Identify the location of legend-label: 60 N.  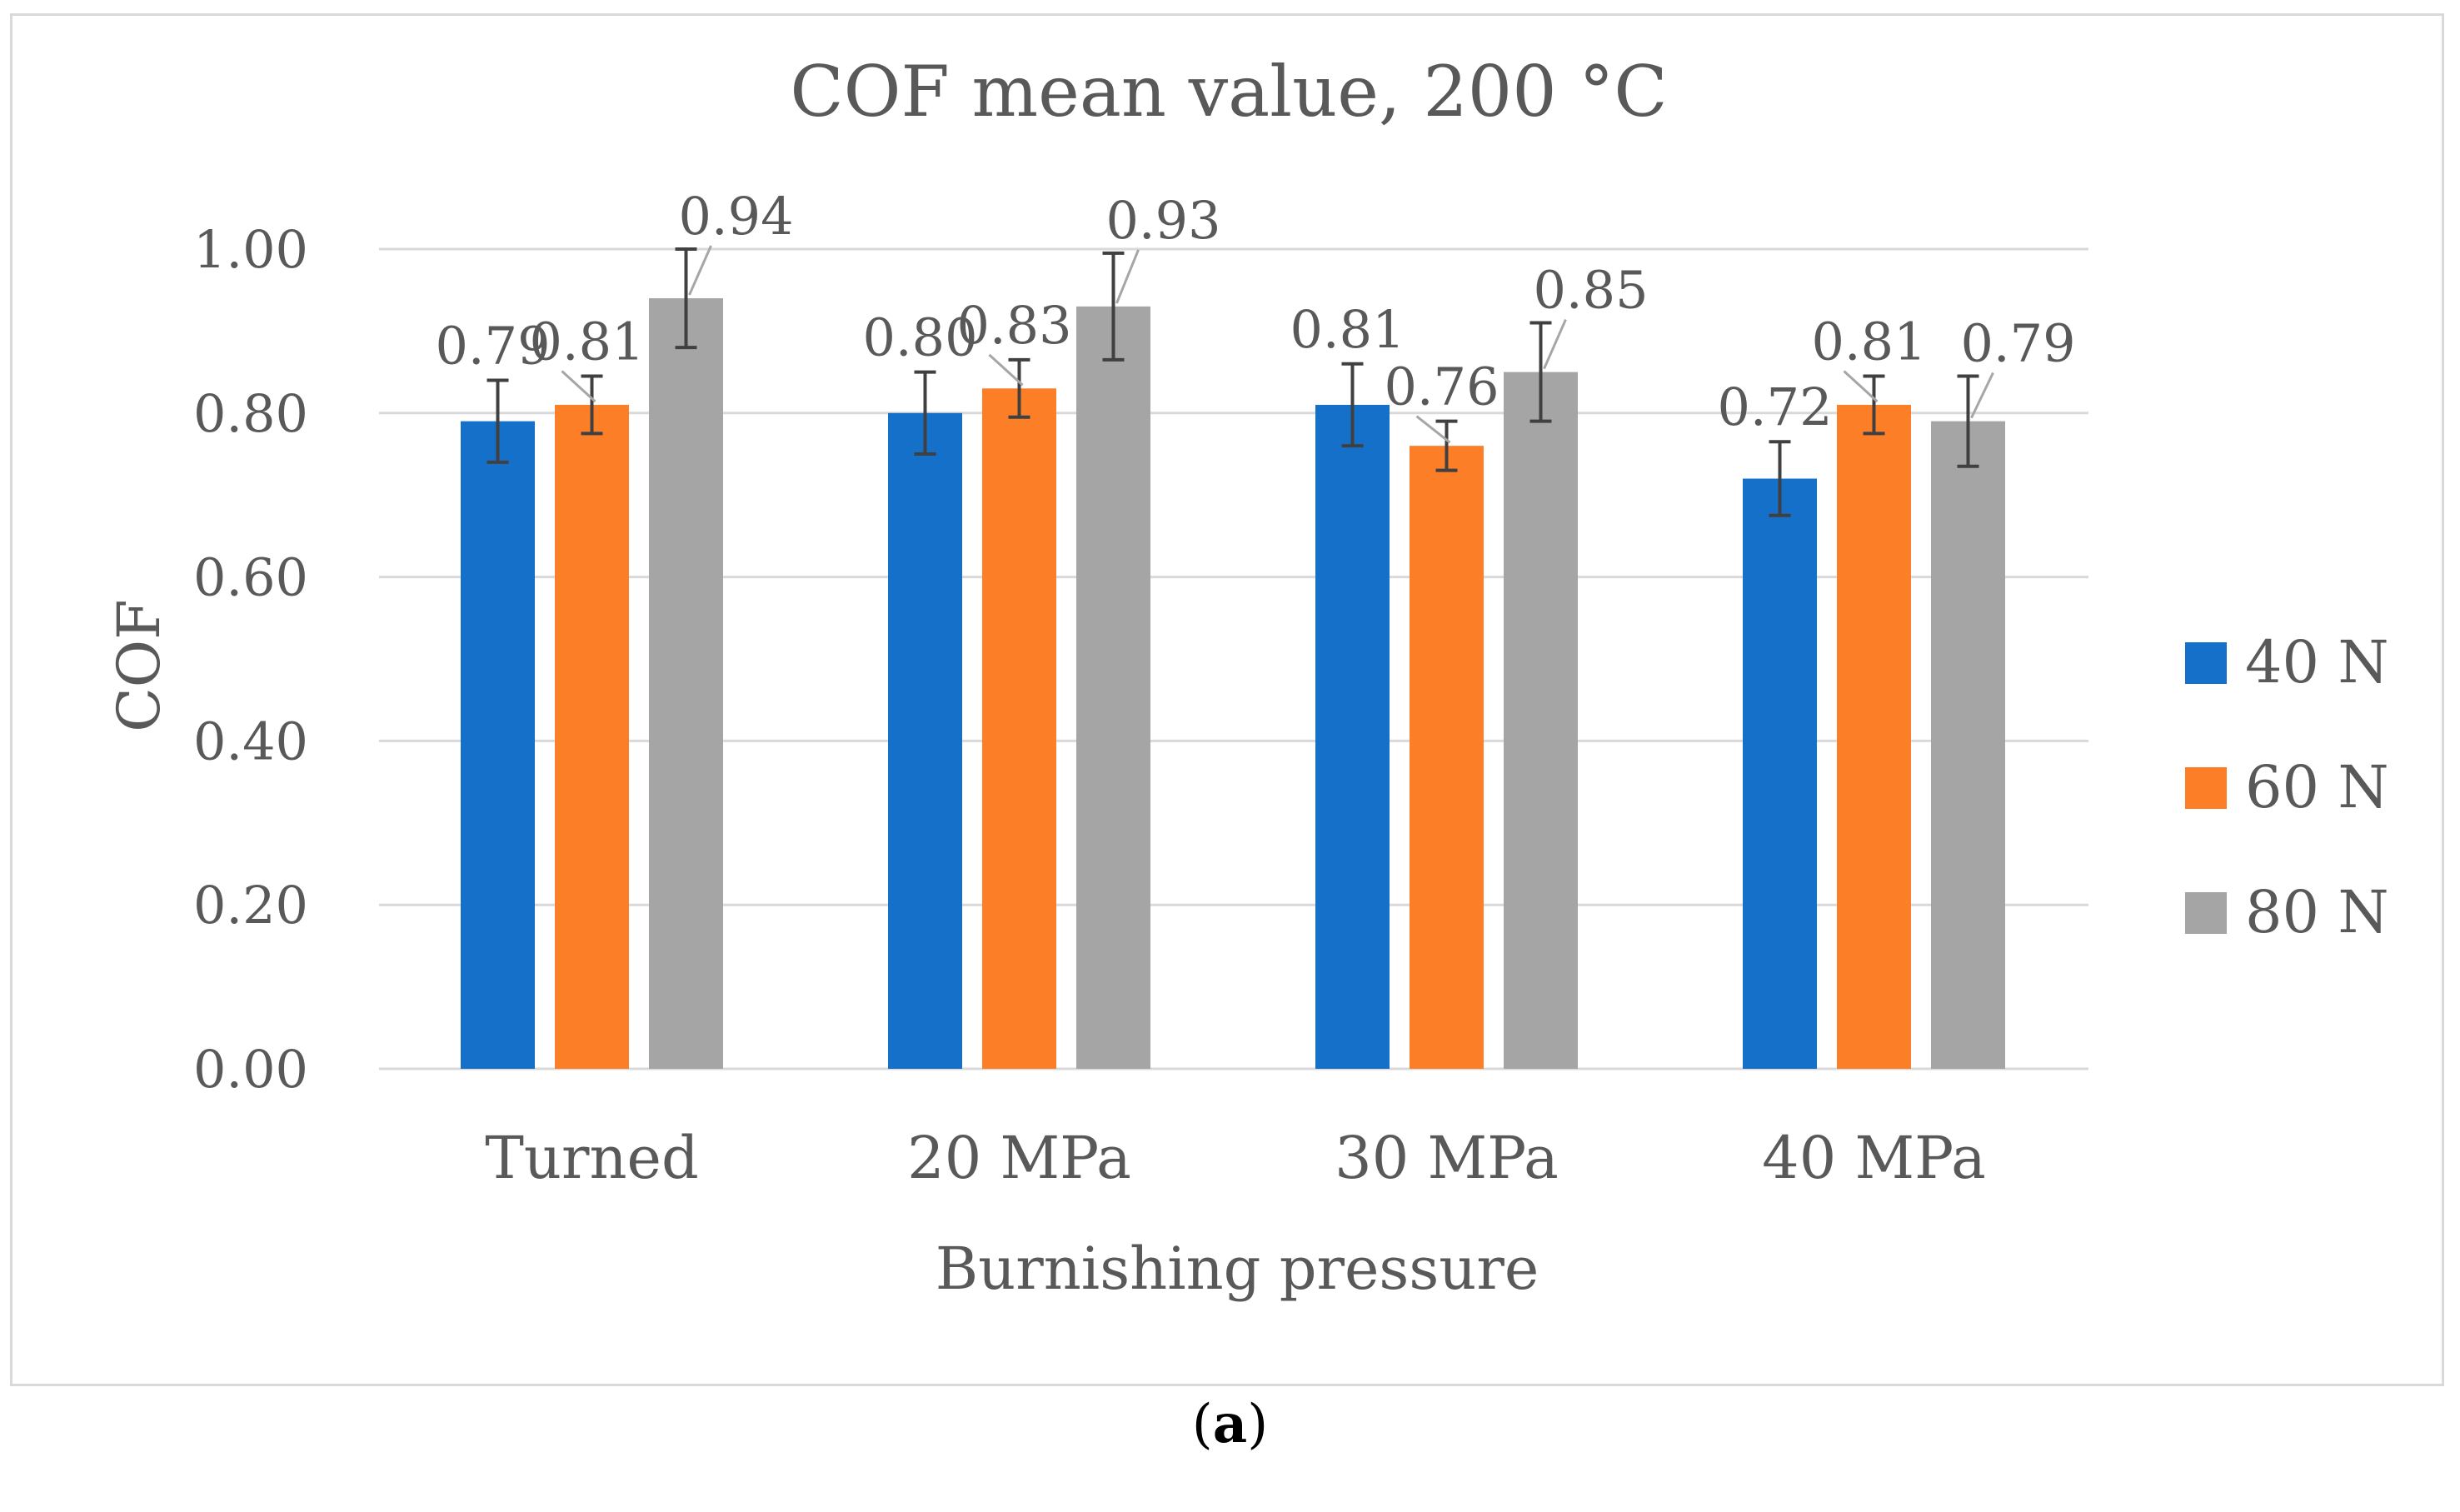
(2317, 787).